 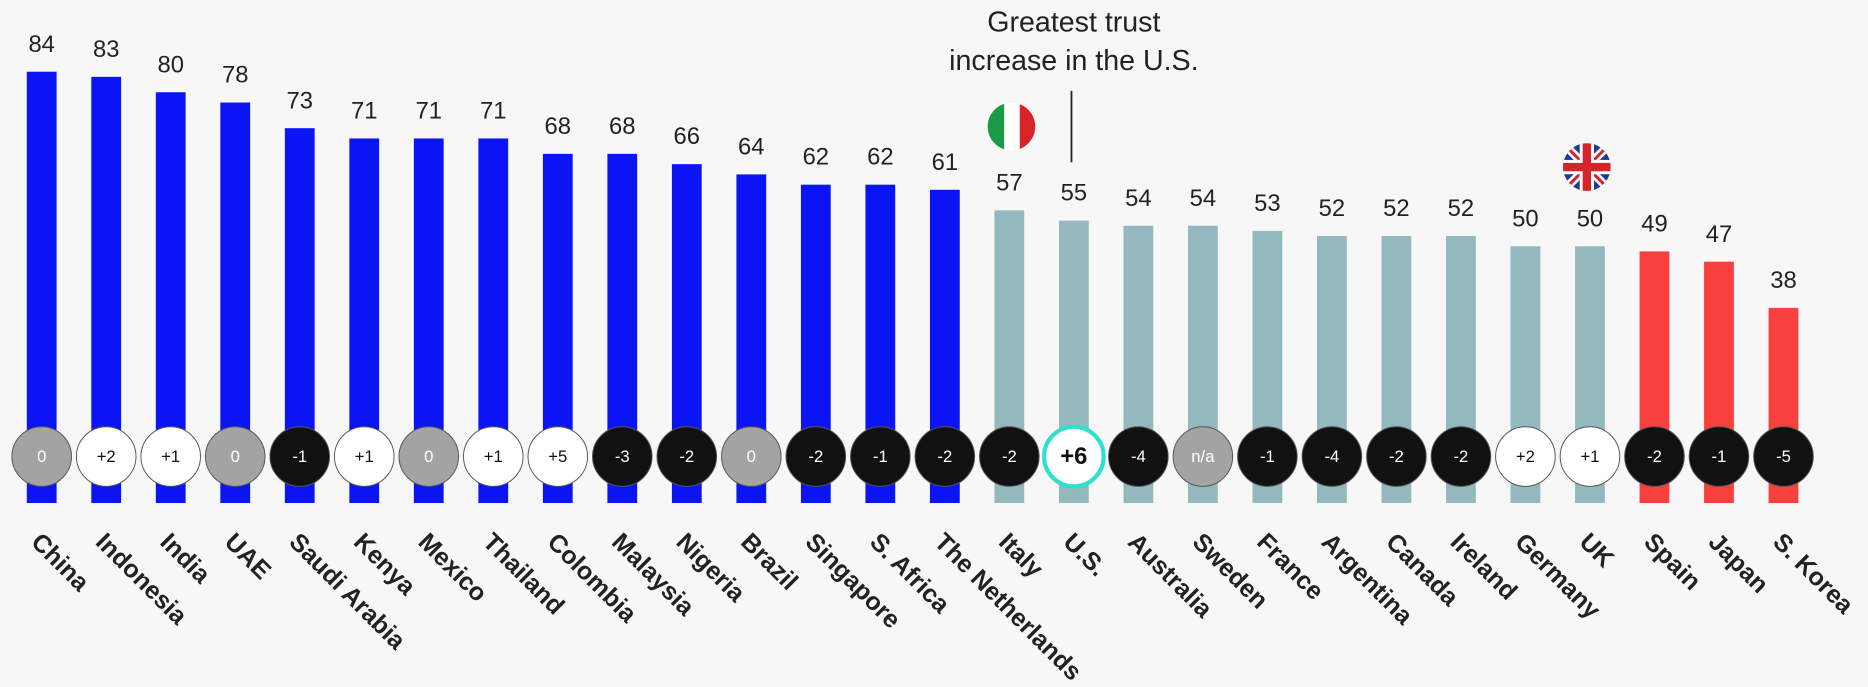 What do you see at coordinates (1009, 182) in the screenshot?
I see `value-label: 57` at bounding box center [1009, 182].